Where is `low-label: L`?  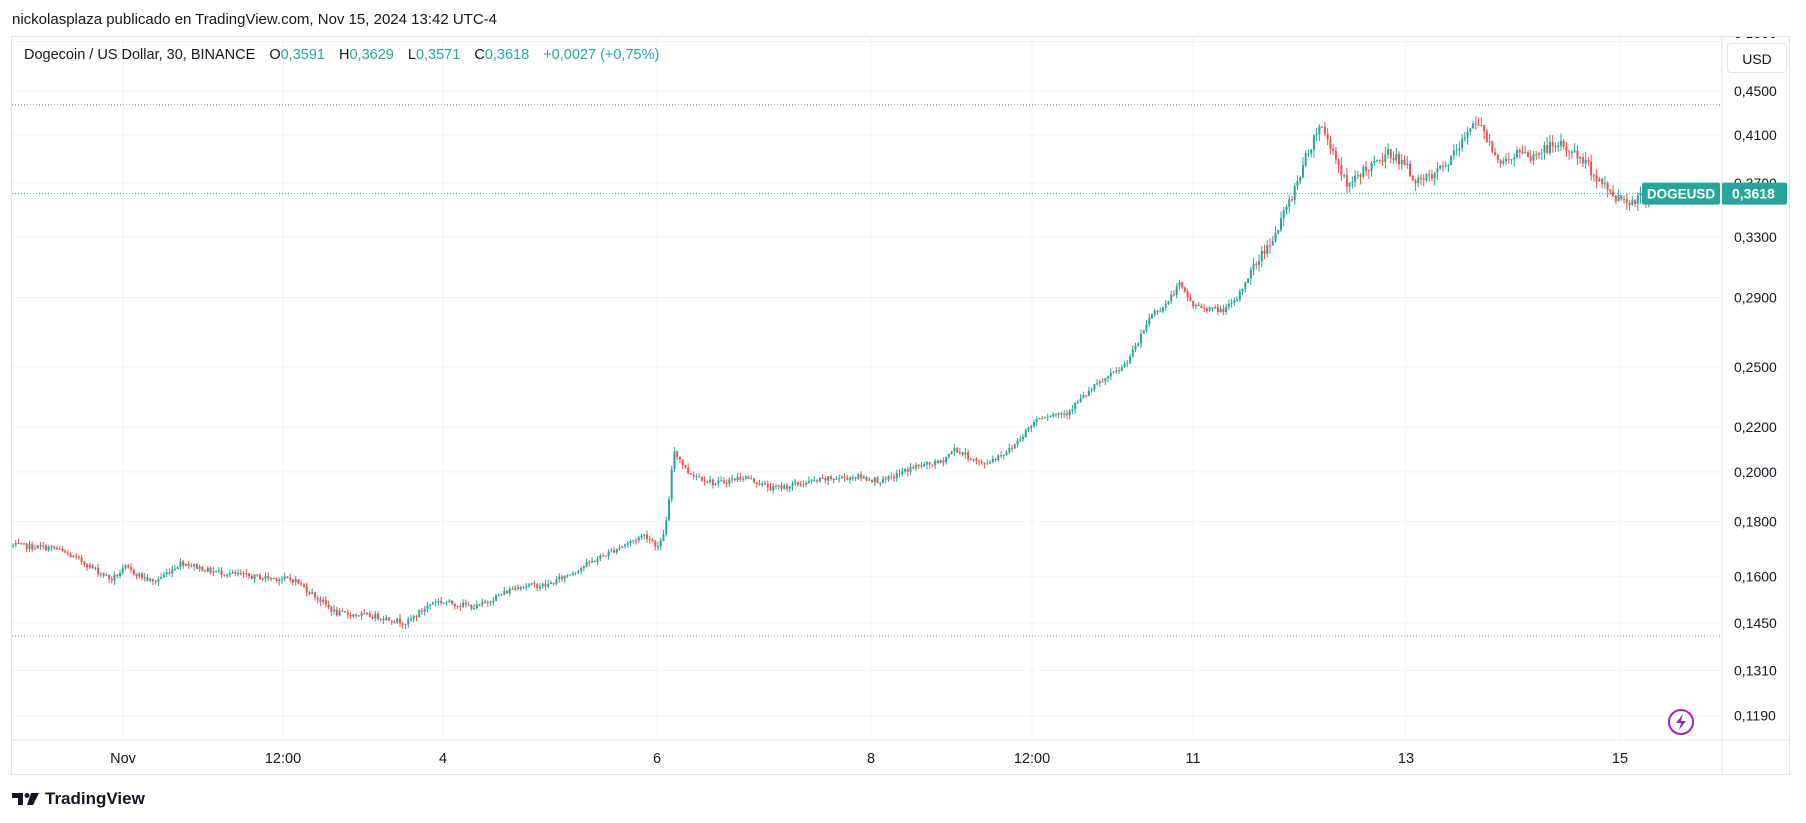 low-label: L is located at coordinates (411, 55).